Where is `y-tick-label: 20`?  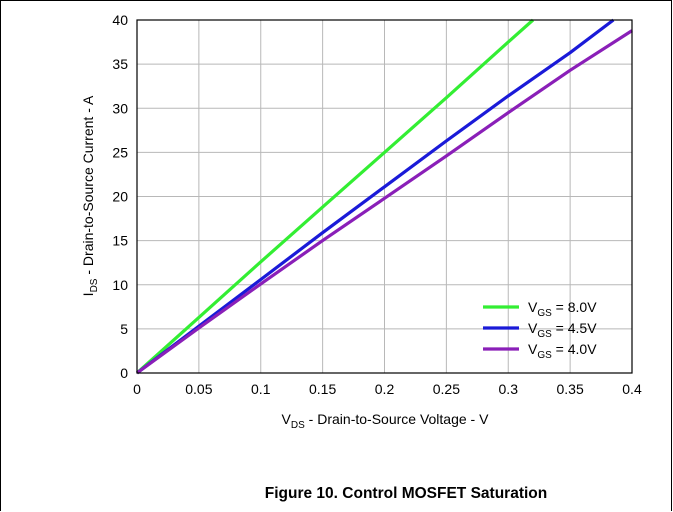
y-tick-label: 20 is located at coordinates (120, 197).